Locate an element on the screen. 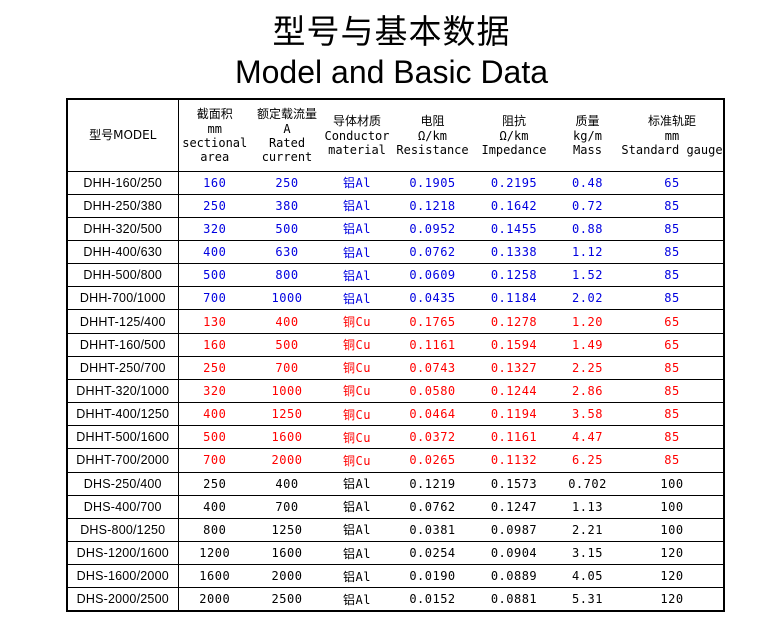 The height and width of the screenshot is (621, 783). header-line: Resistance is located at coordinates (432, 149).